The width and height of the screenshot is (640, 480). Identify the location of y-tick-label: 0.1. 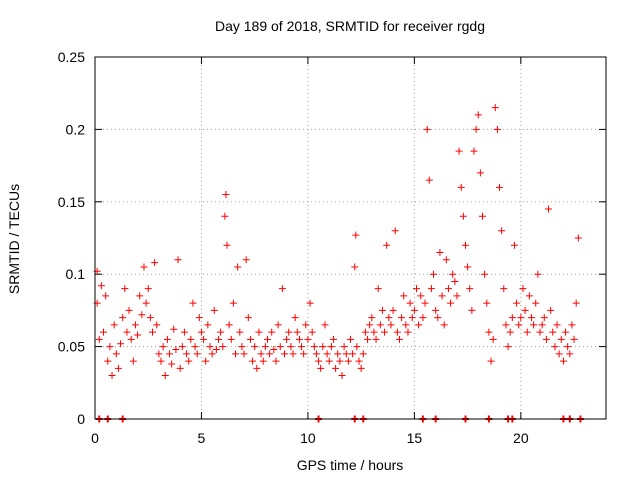
(76, 274).